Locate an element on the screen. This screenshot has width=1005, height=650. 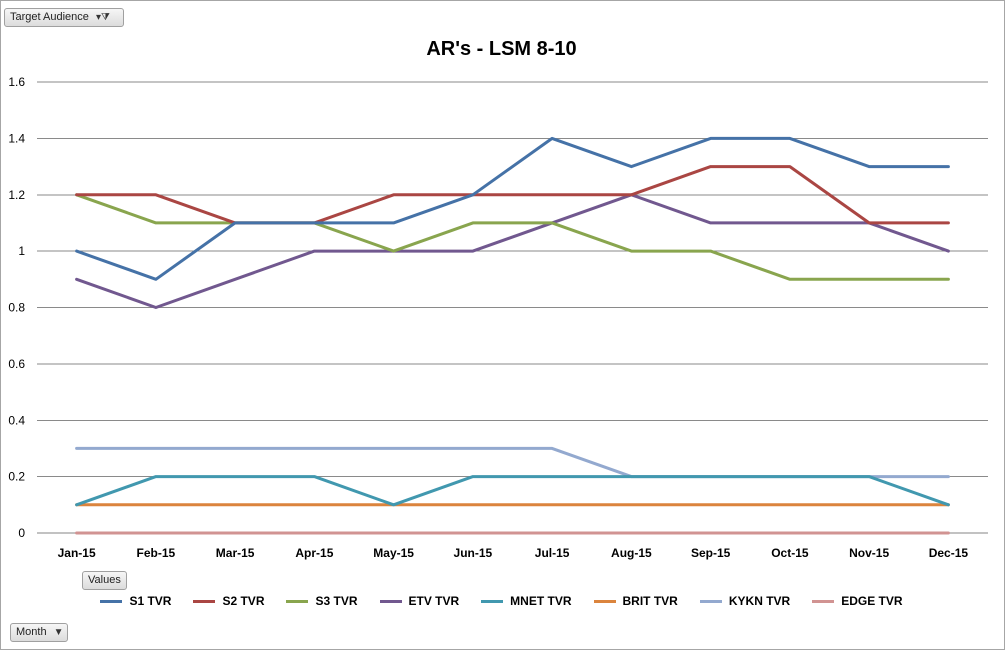
dropdown-arrow-icon: ▼ is located at coordinates (58, 632).